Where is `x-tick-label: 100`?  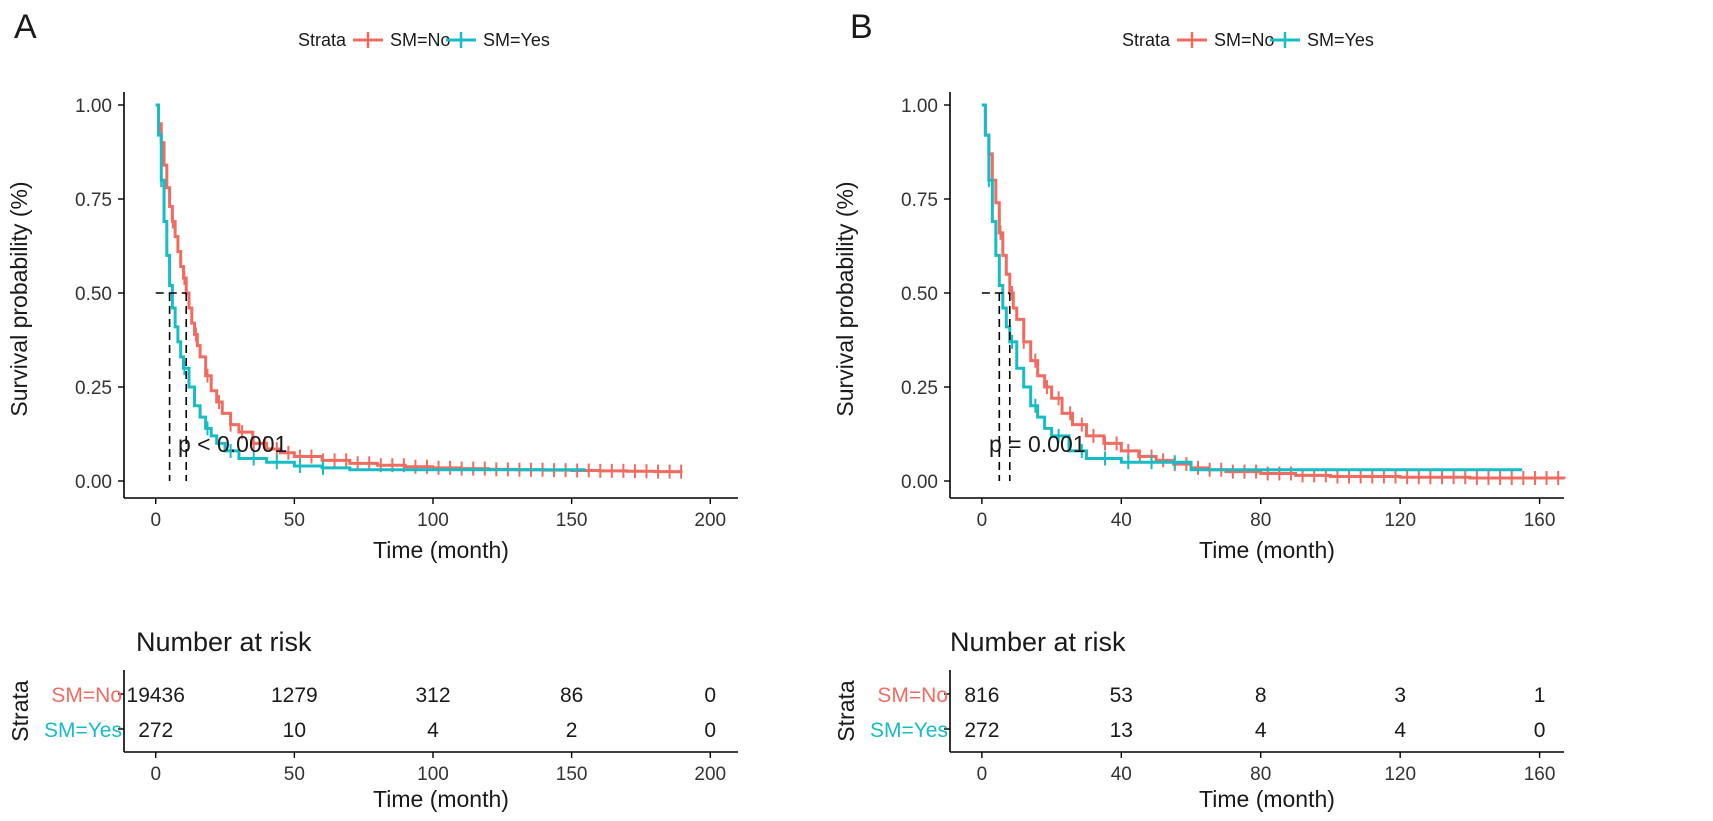
x-tick-label: 100 is located at coordinates (433, 520).